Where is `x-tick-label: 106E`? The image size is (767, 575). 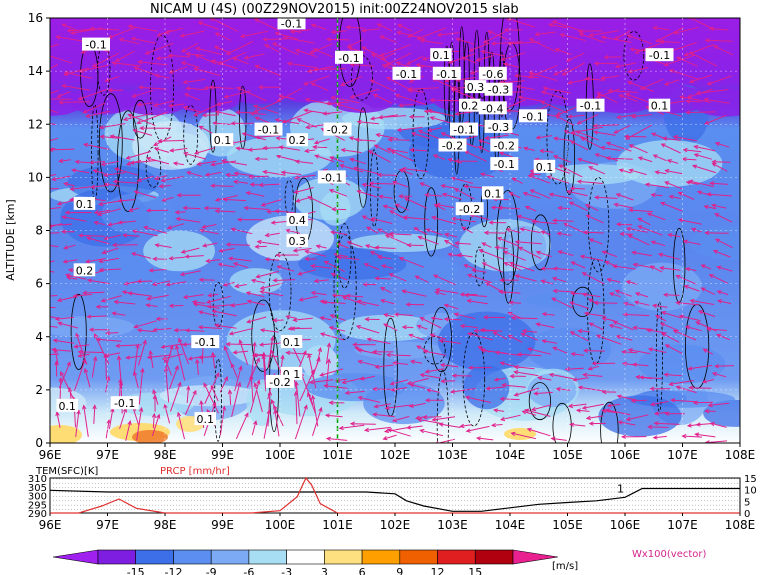
x-tick-label: 106E is located at coordinates (625, 455).